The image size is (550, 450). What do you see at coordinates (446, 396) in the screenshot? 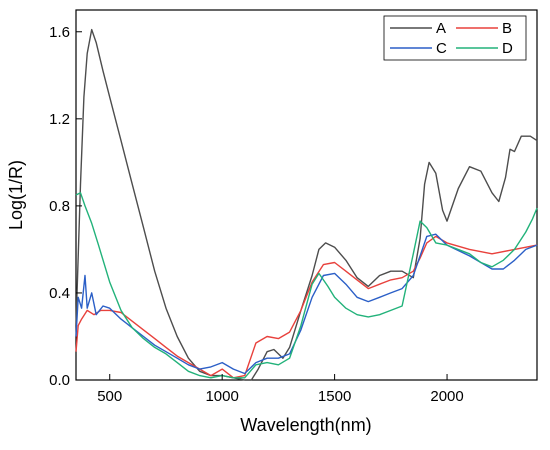
I see `x-tick-label: 2000` at bounding box center [446, 396].